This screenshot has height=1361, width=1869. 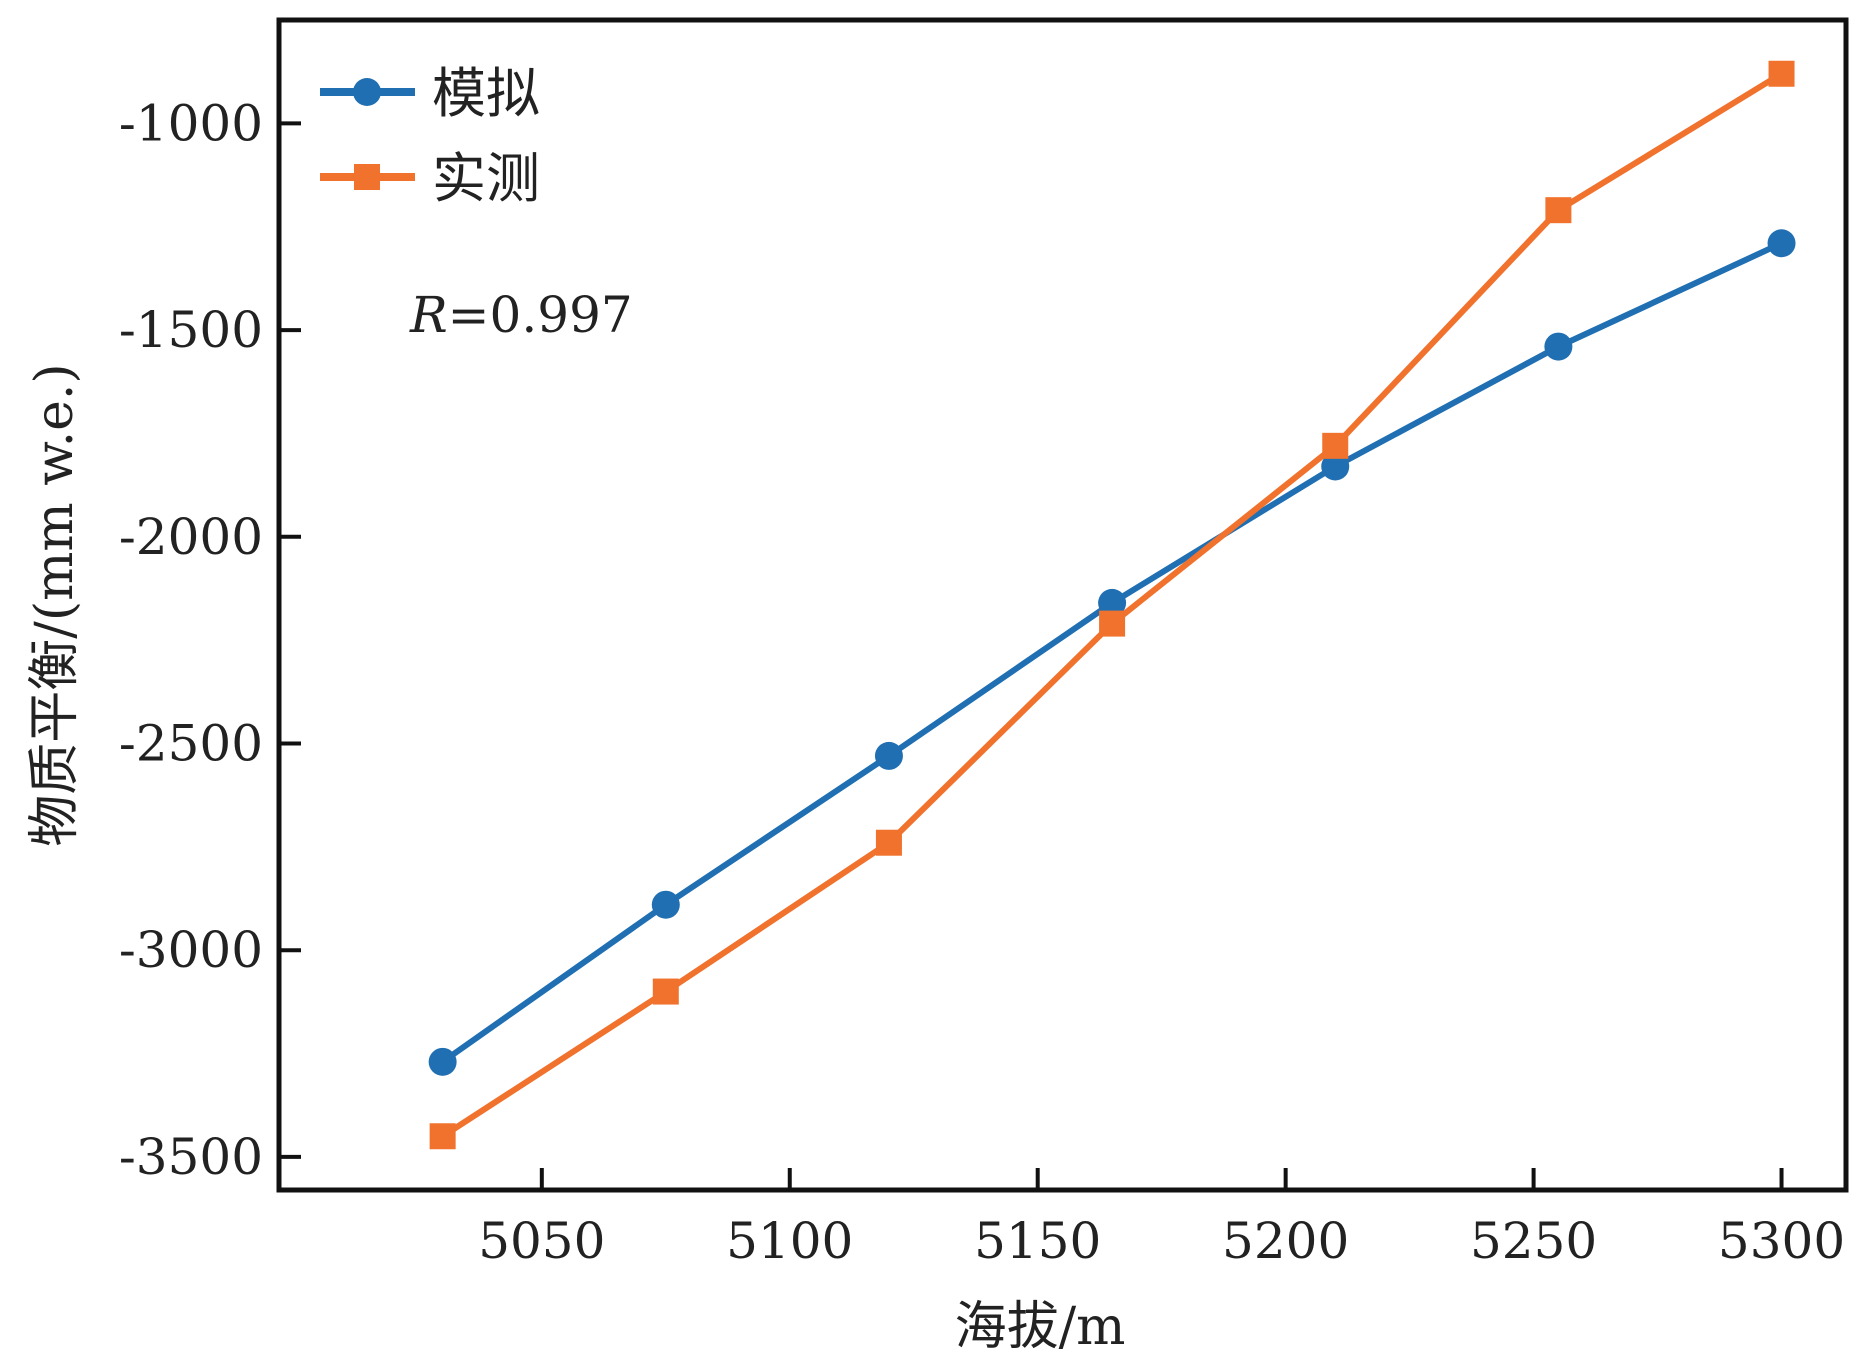 What do you see at coordinates (430, 136) in the screenshot?
I see `legend: 模拟 实测` at bounding box center [430, 136].